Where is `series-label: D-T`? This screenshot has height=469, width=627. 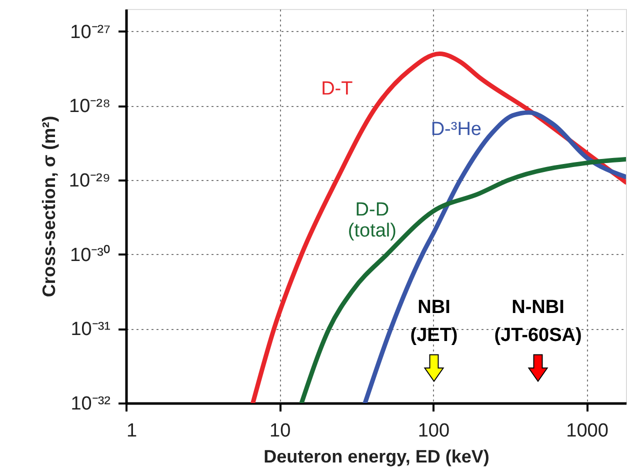
series-label: D-T is located at coordinates (337, 89).